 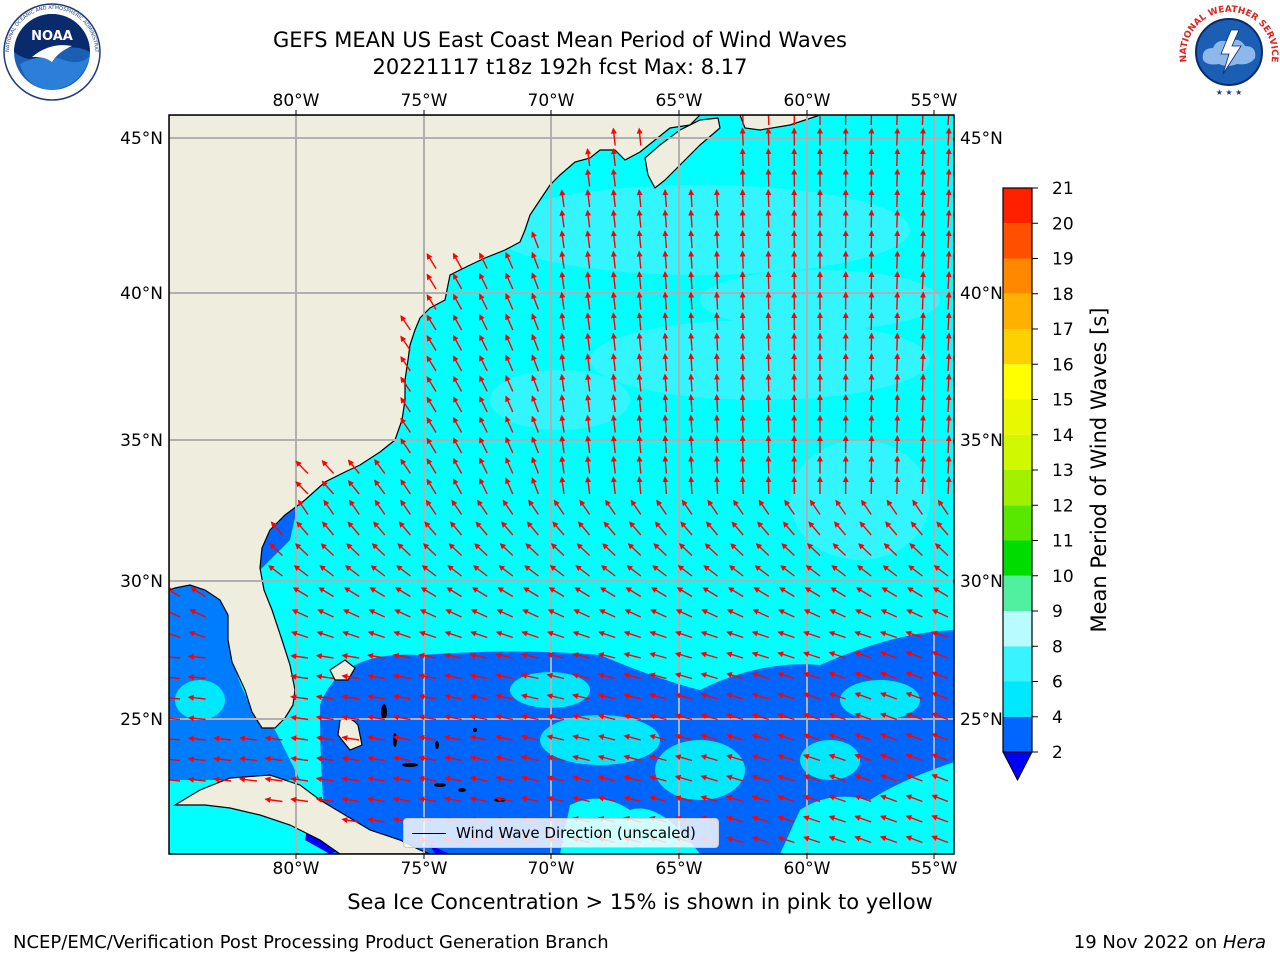 I want to click on legend-line-icon, so click(x=429, y=833).